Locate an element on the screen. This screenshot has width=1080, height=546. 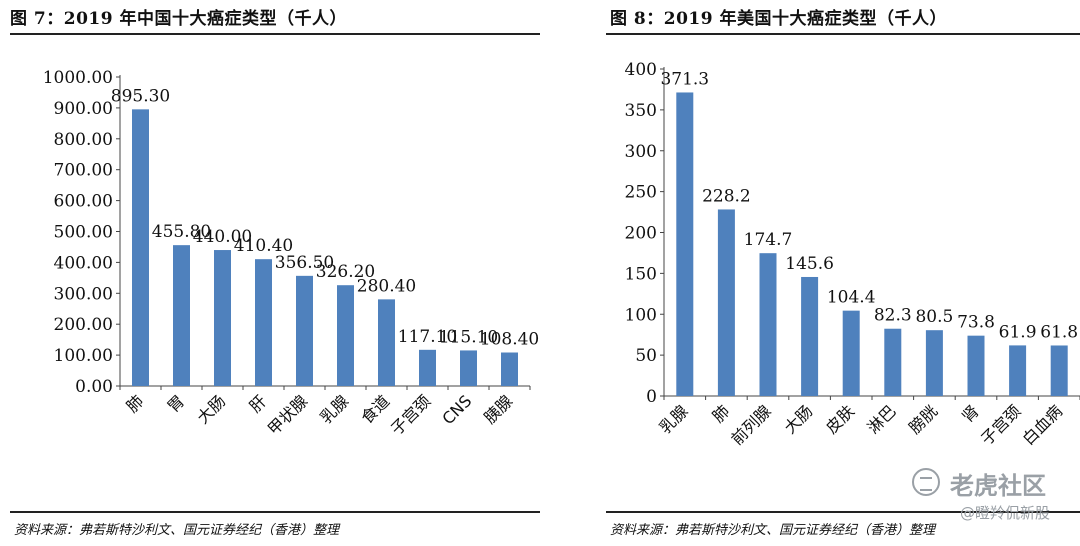
y-tick-label: 400 is located at coordinates (641, 70).